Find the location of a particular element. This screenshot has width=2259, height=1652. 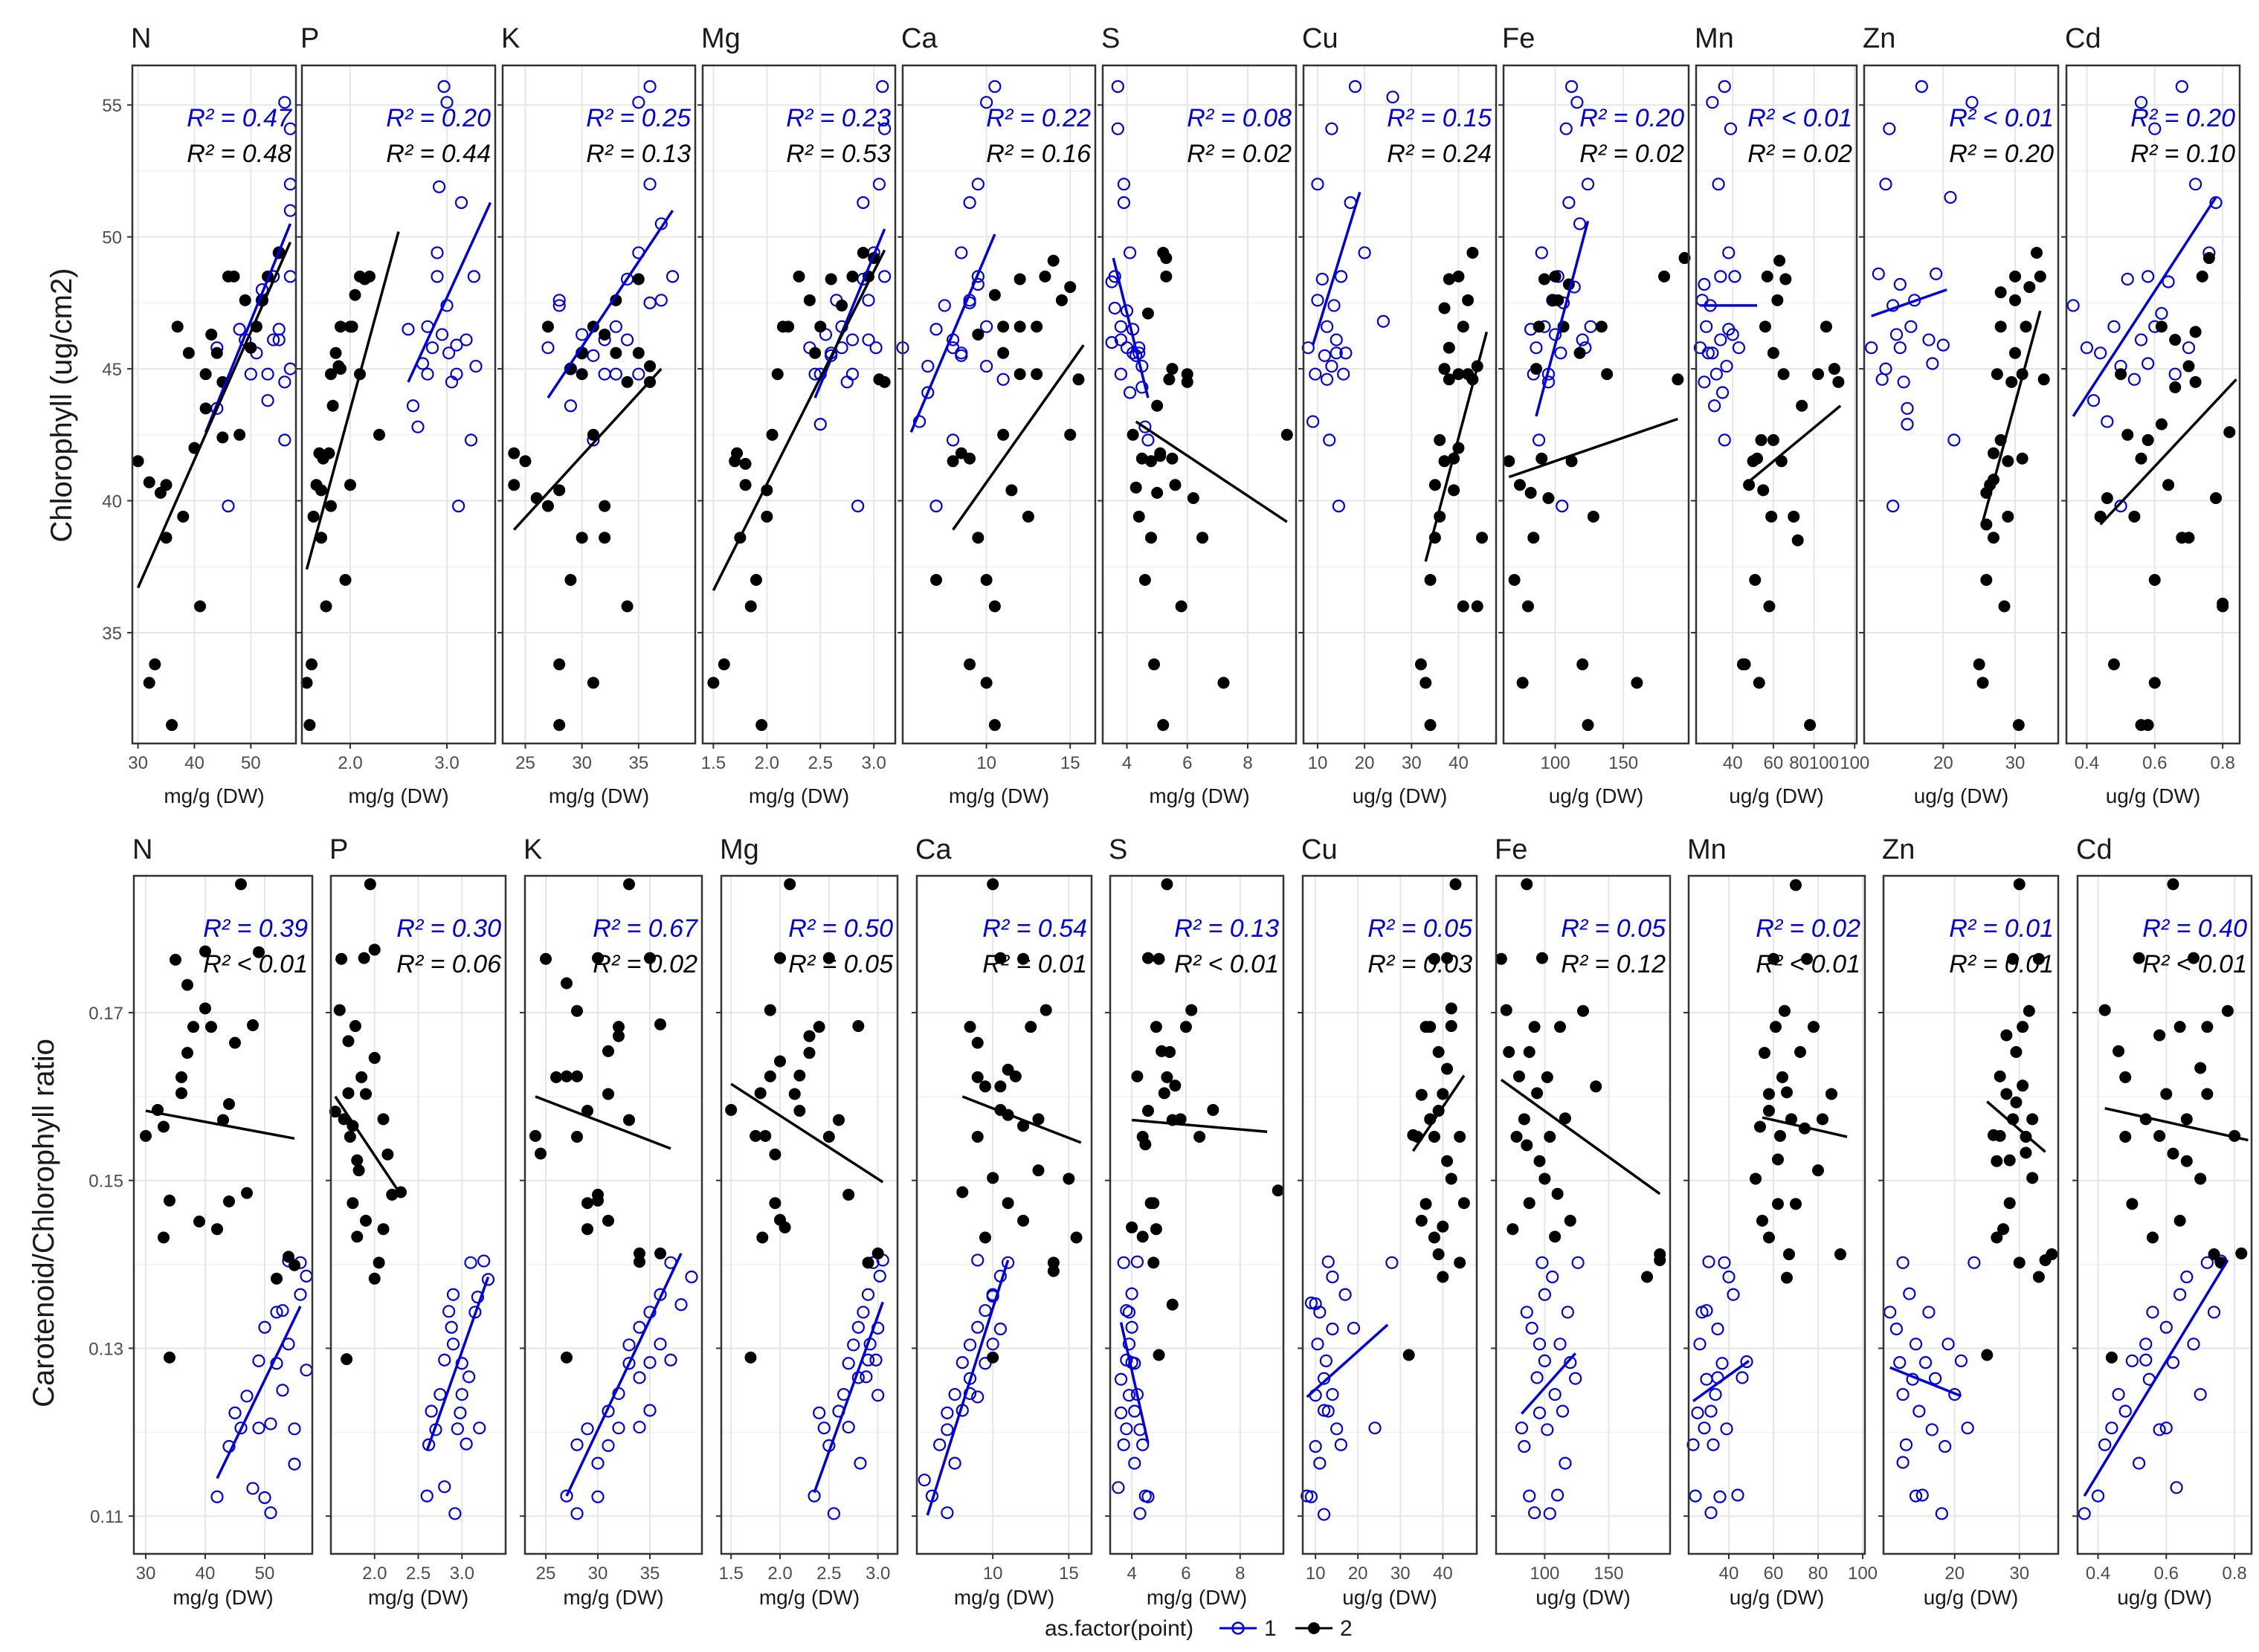

y-tick-label: 0.17 is located at coordinates (105, 1014).